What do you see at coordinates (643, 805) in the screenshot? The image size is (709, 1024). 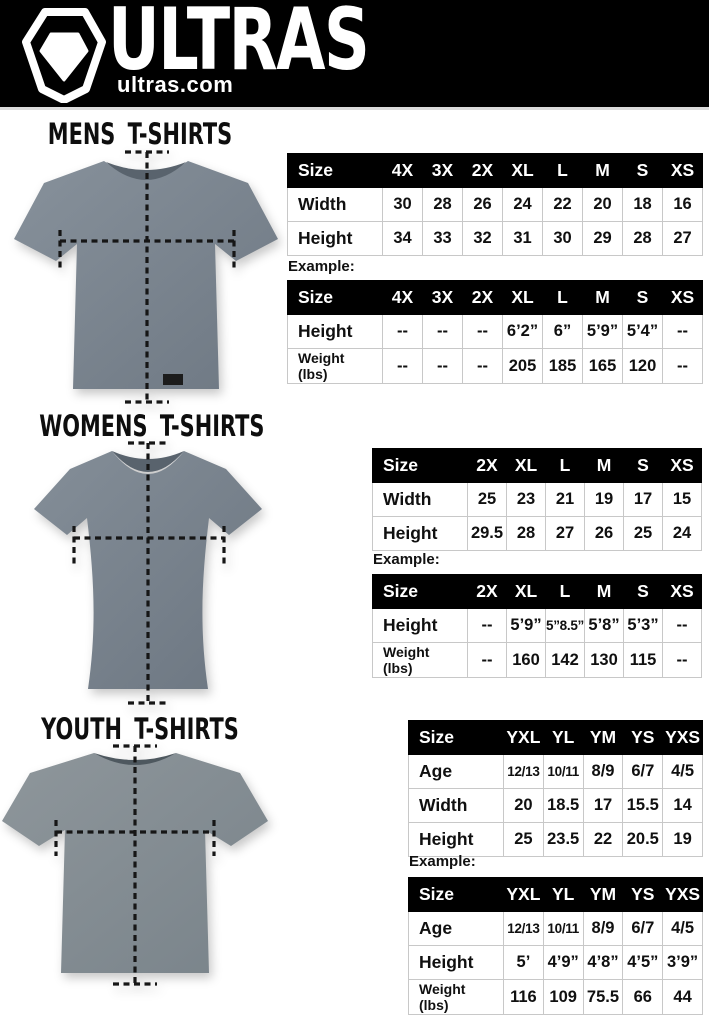 I see `value-cell: 15.5` at bounding box center [643, 805].